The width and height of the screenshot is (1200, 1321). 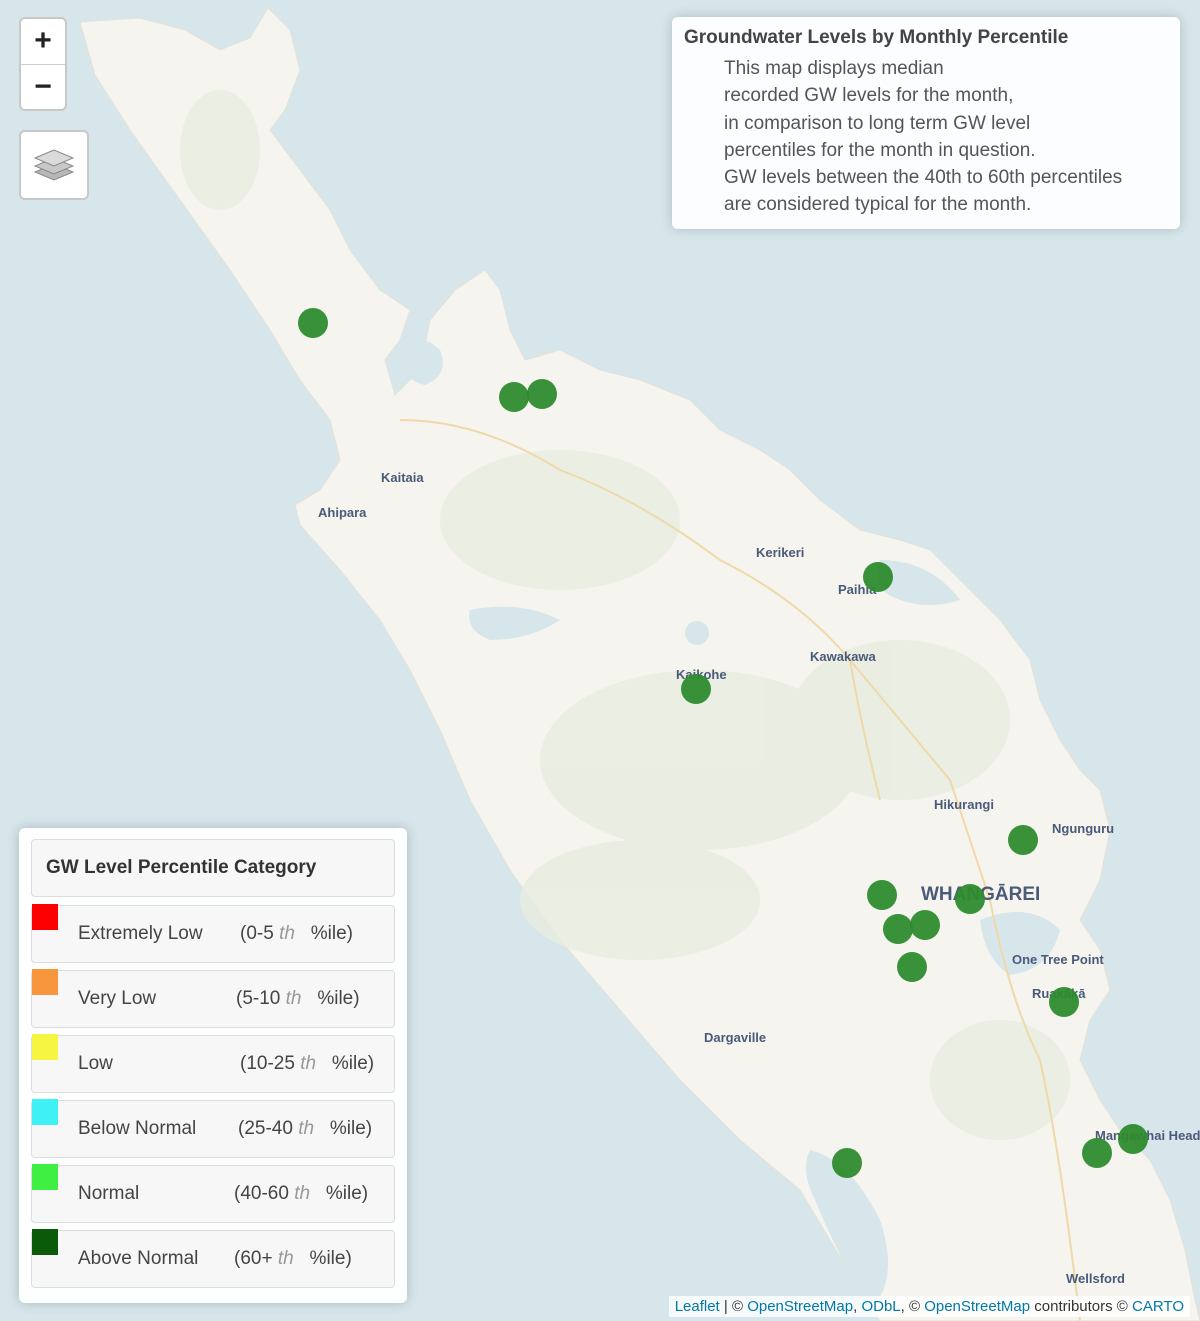 What do you see at coordinates (1158, 1306) in the screenshot?
I see `carto-link: CARTO` at bounding box center [1158, 1306].